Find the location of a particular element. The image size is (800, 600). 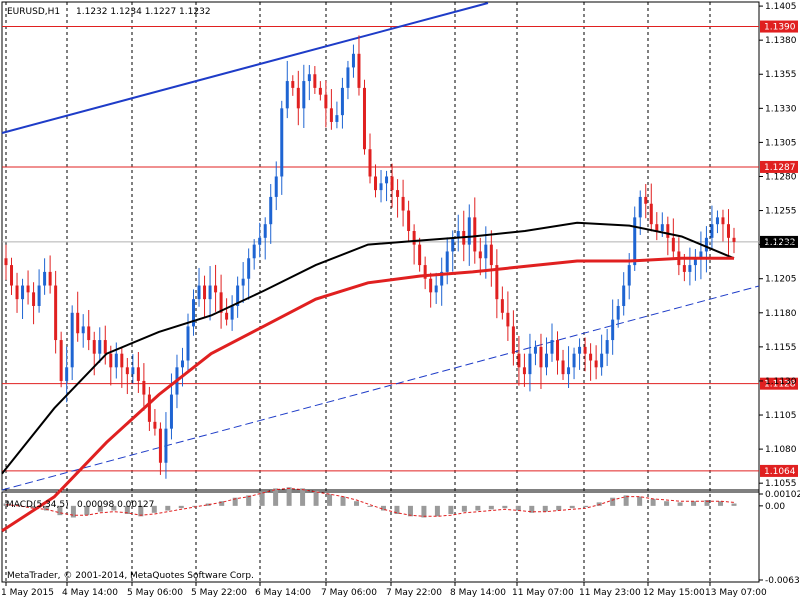

macd-label: MACD(5,34,5) is located at coordinates (37, 505).